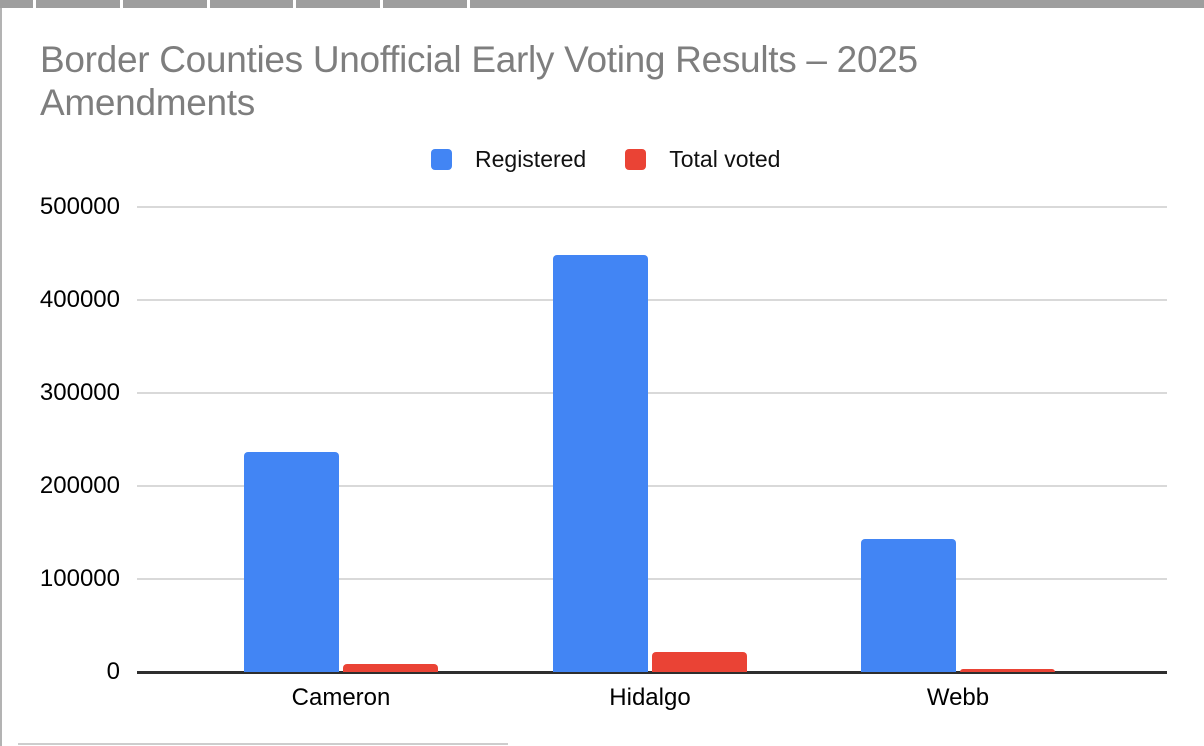 Image resolution: width=1204 pixels, height=746 pixels. What do you see at coordinates (113, 671) in the screenshot?
I see `y-axis-tick-label-0: 0` at bounding box center [113, 671].